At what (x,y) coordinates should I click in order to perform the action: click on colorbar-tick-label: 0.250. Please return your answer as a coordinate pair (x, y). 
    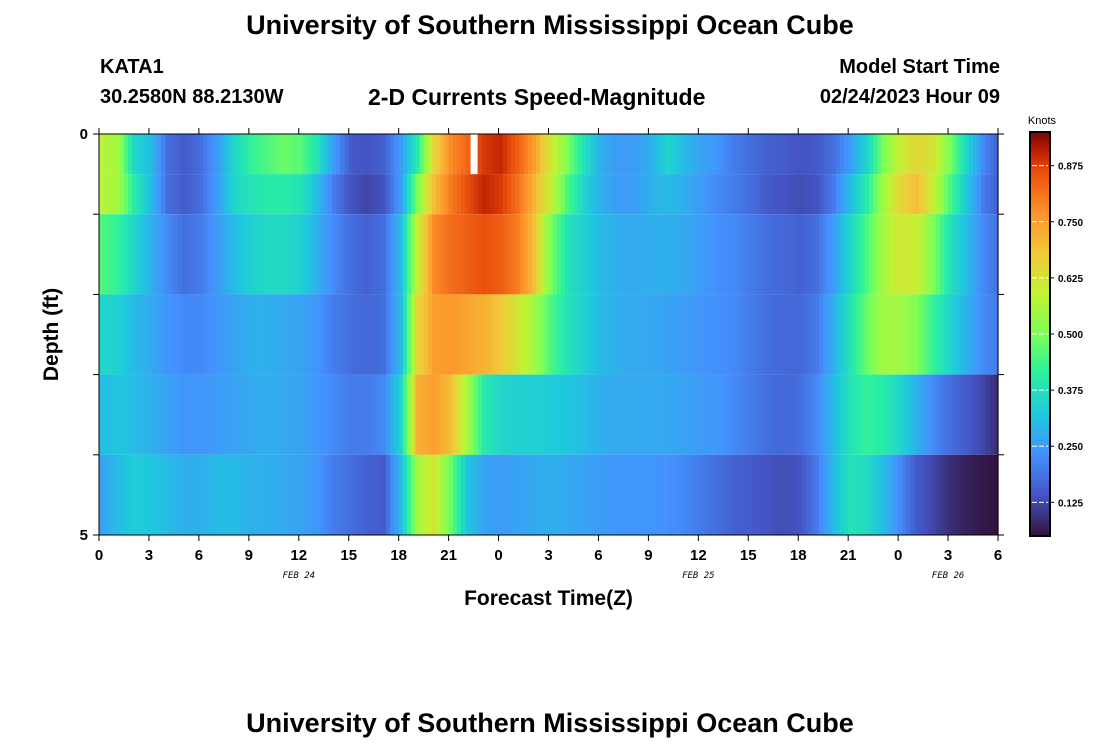
    Looking at the image, I should click on (1070, 447).